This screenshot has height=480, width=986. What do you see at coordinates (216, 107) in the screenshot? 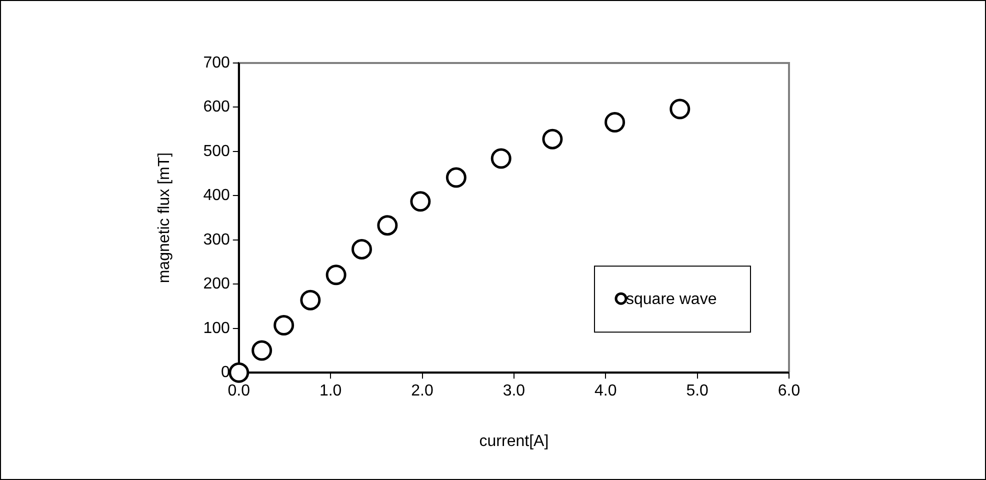
I see `y-tick-label: 600` at bounding box center [216, 107].